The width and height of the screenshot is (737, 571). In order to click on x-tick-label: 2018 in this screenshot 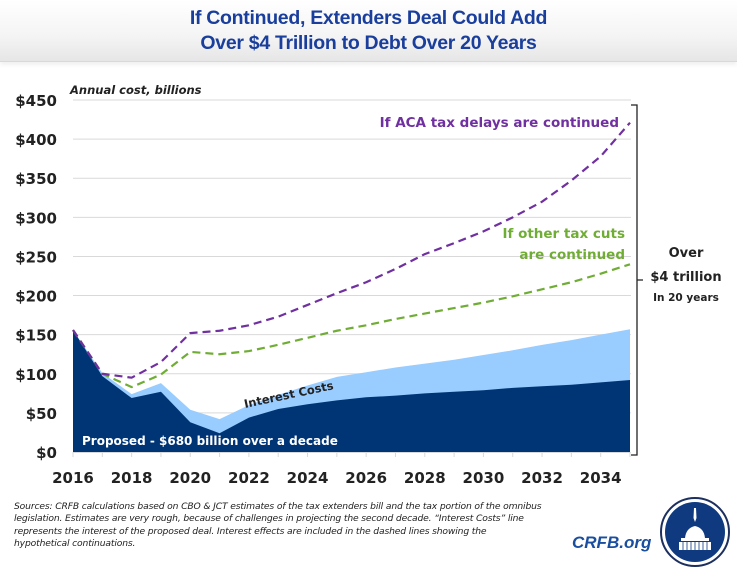, I will do `click(132, 478)`.